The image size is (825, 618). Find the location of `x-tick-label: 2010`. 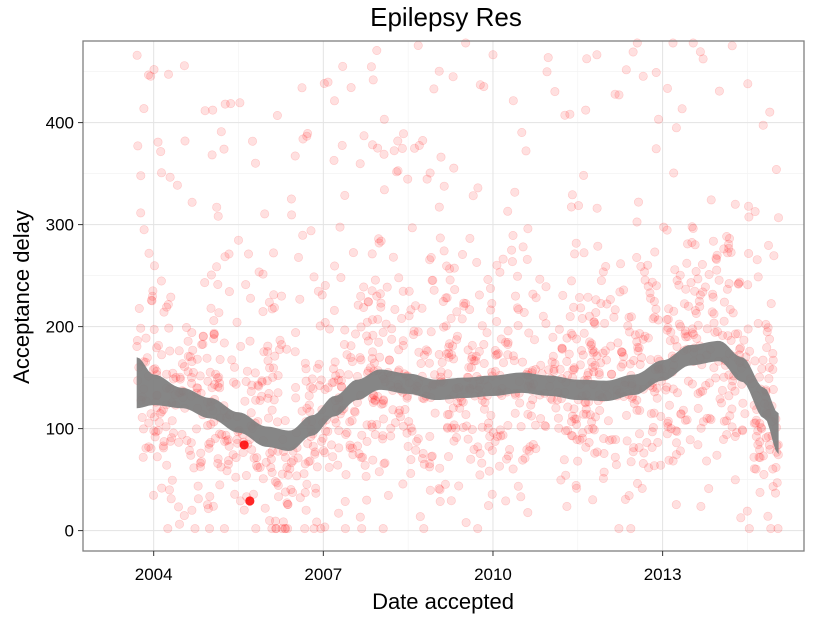

x-tick-label: 2010 is located at coordinates (493, 574).